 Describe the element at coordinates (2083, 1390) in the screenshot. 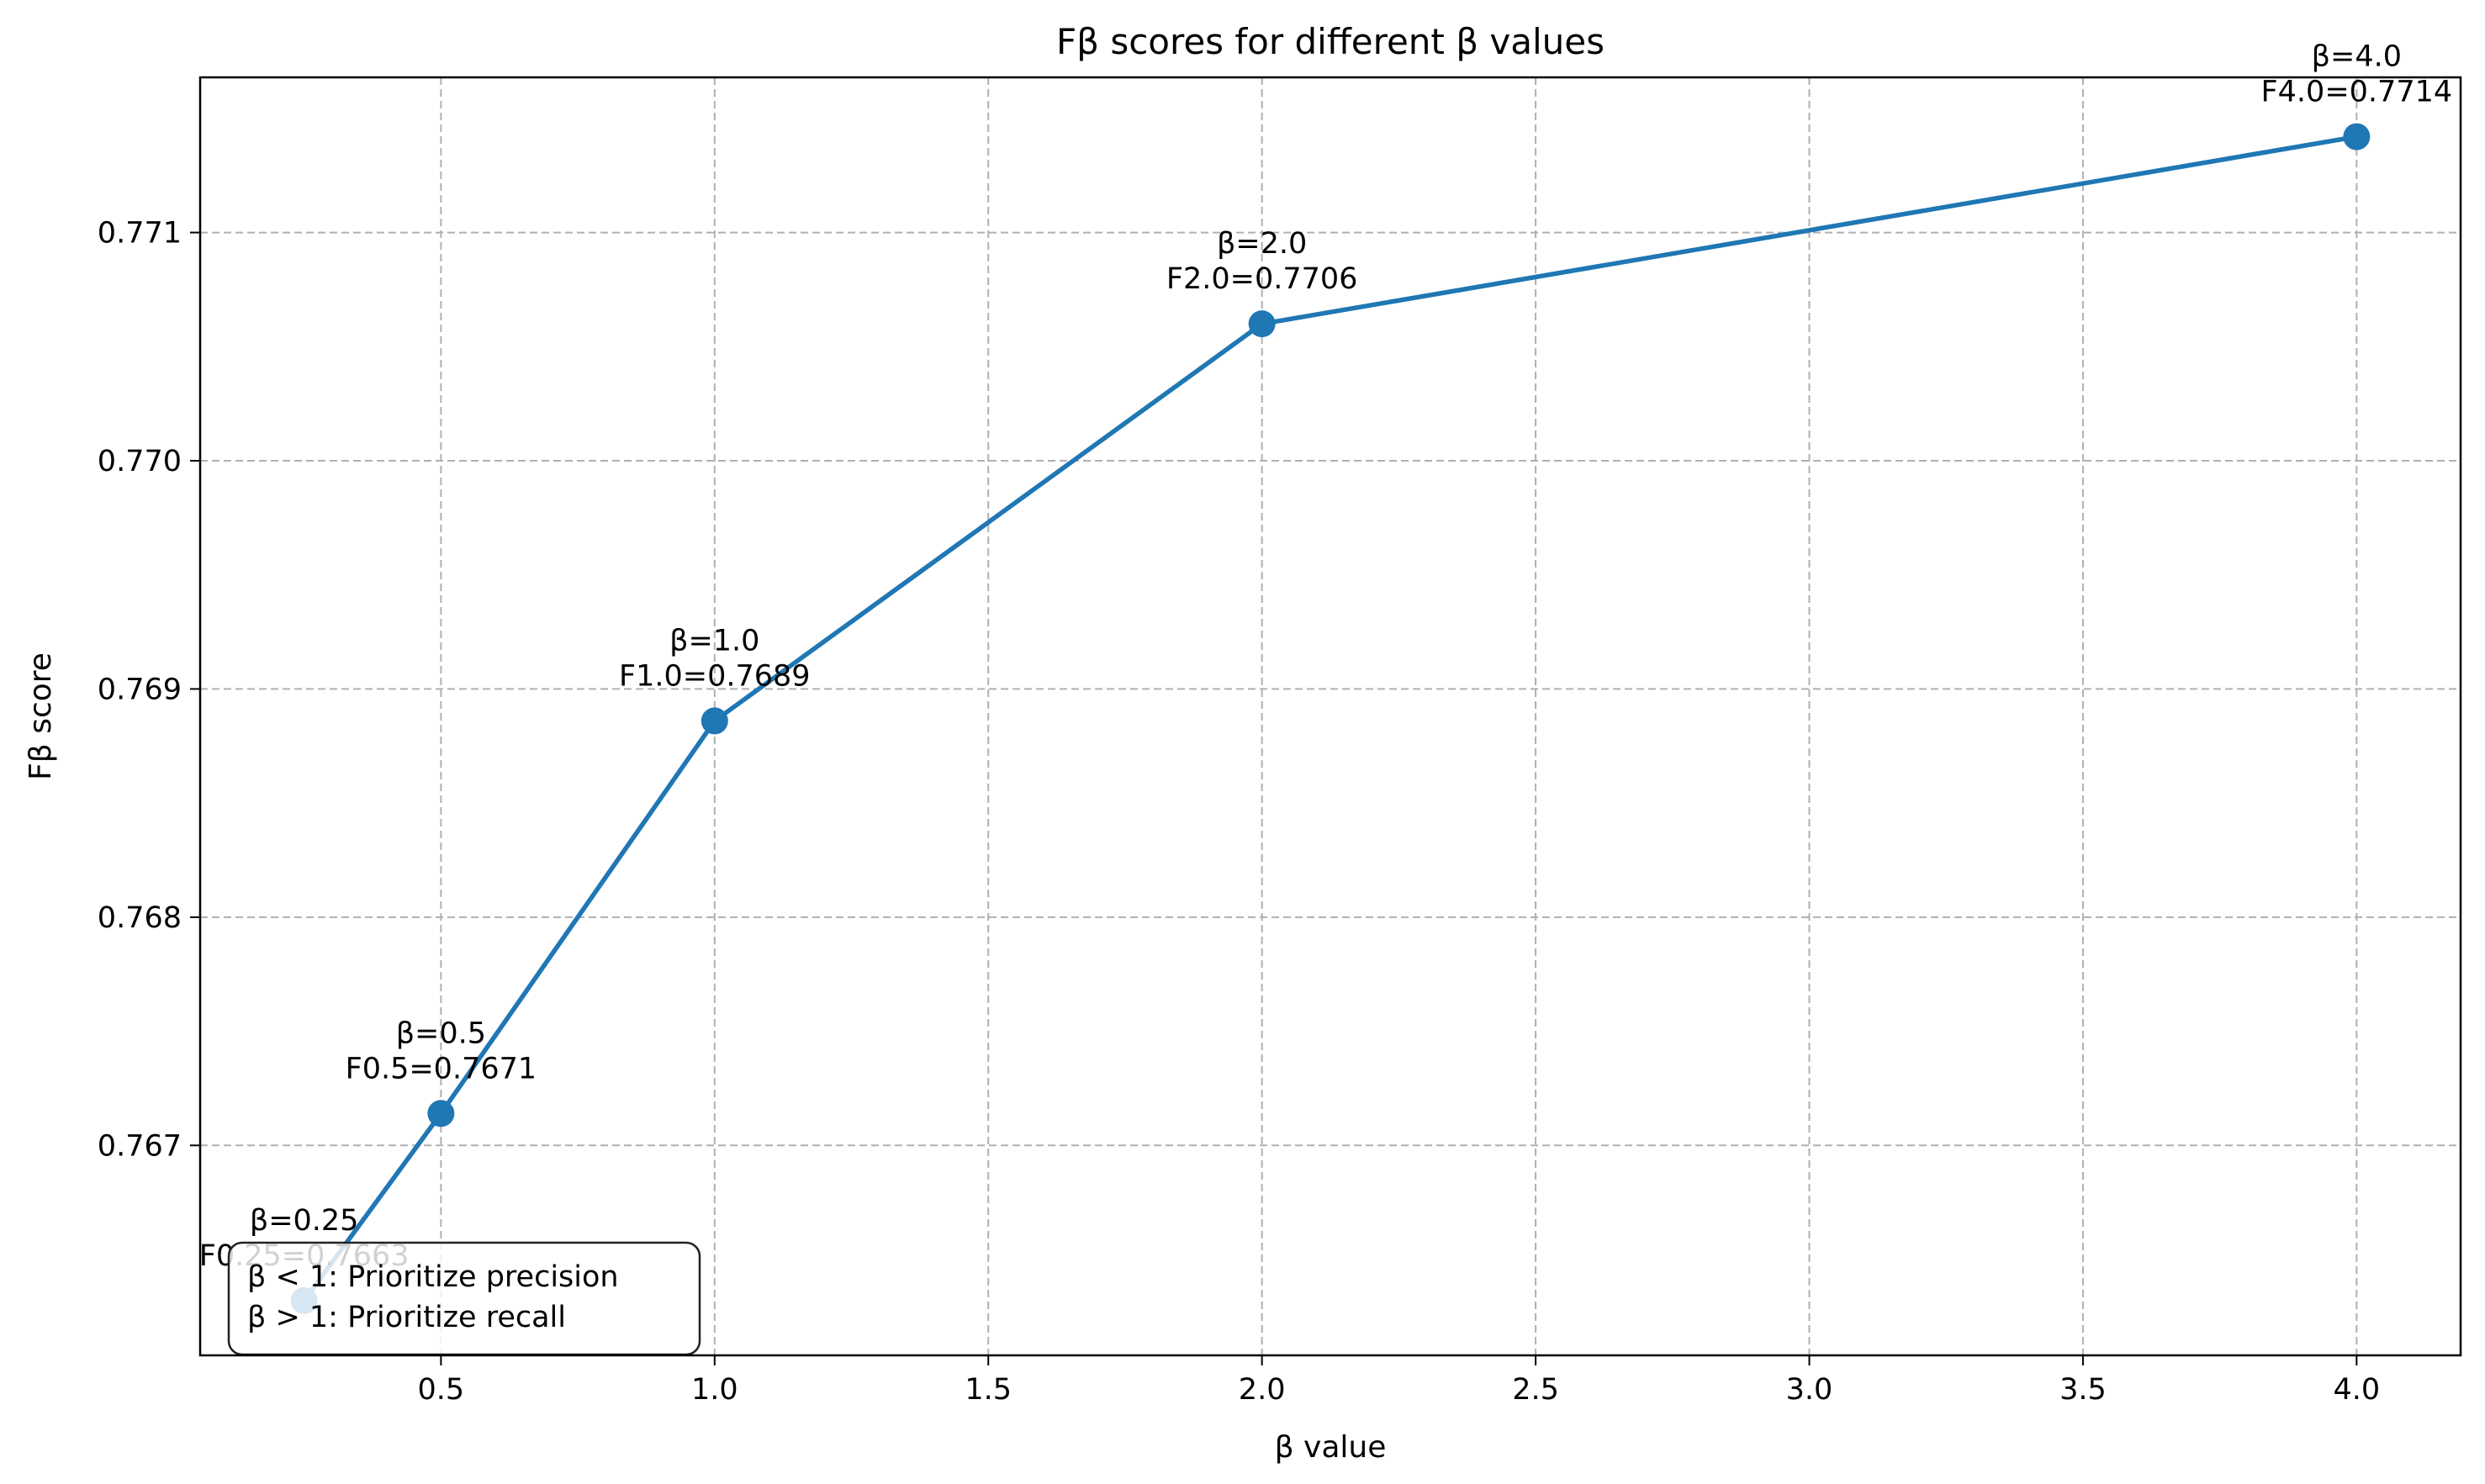

I see `x-tick-label: 3.5` at that location.